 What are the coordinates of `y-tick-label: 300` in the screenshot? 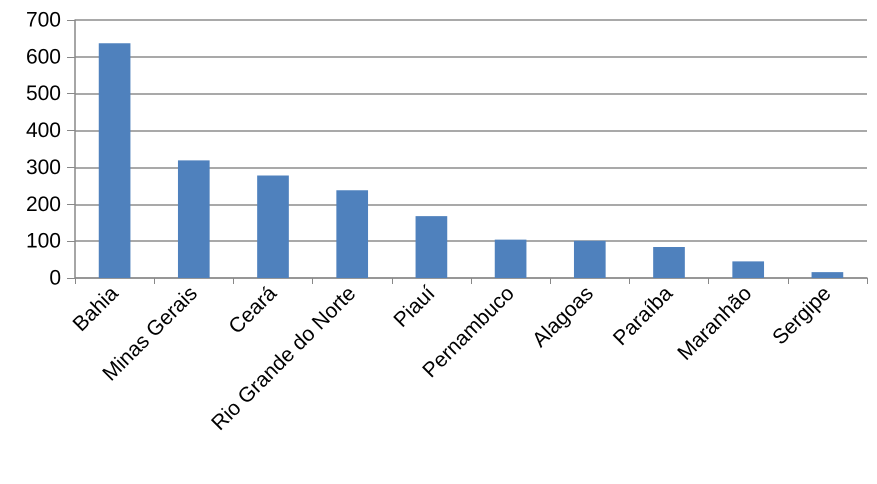 It's located at (43, 167).